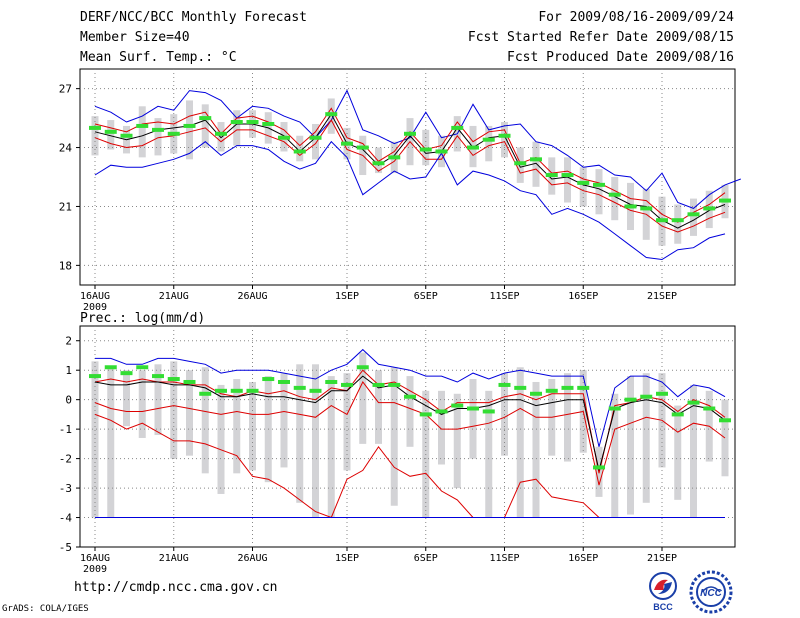 The width and height of the screenshot is (800, 618). What do you see at coordinates (636, 17) in the screenshot?
I see `forecast-period: For 2009/08/16-2009/09/24` at bounding box center [636, 17].